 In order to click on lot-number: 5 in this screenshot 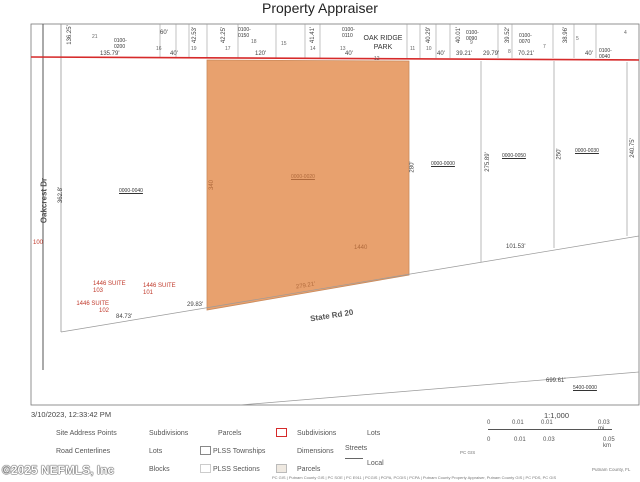, I will do `click(577, 39)`.